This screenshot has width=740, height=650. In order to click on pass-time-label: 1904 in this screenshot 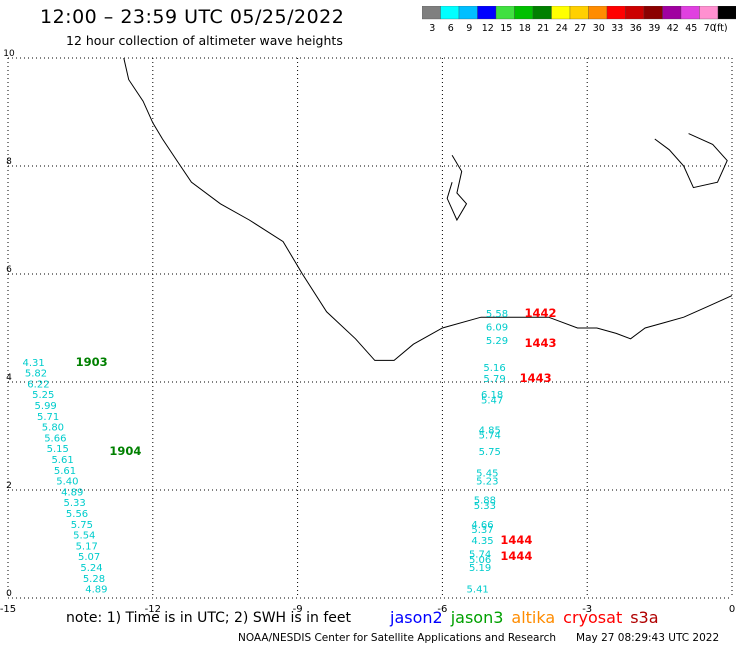, I will do `click(125, 451)`.